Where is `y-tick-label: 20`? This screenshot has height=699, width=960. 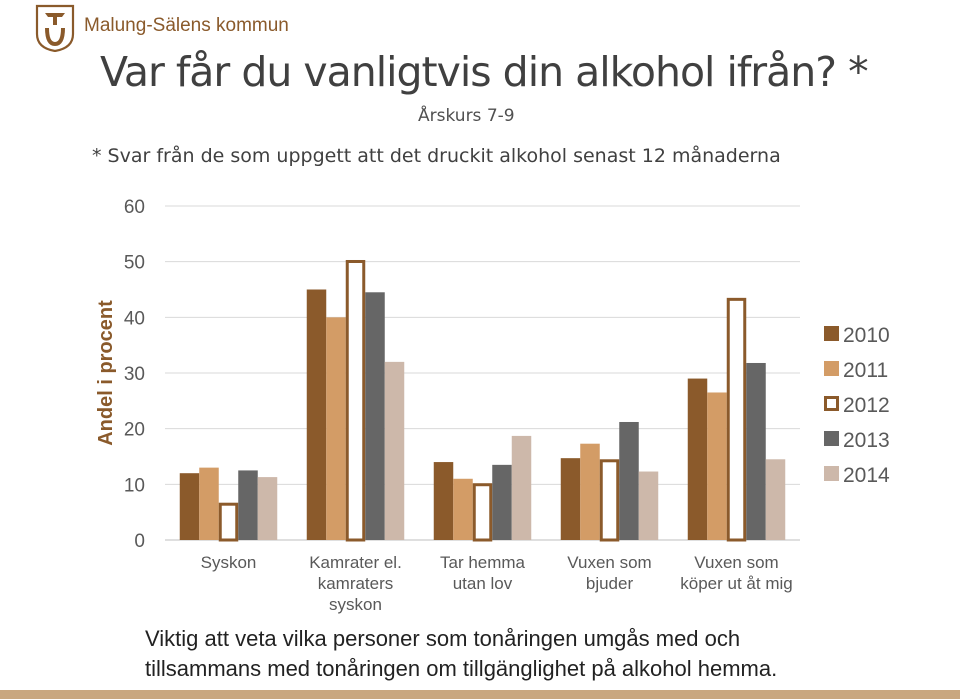
y-tick-label: 20 is located at coordinates (134, 430).